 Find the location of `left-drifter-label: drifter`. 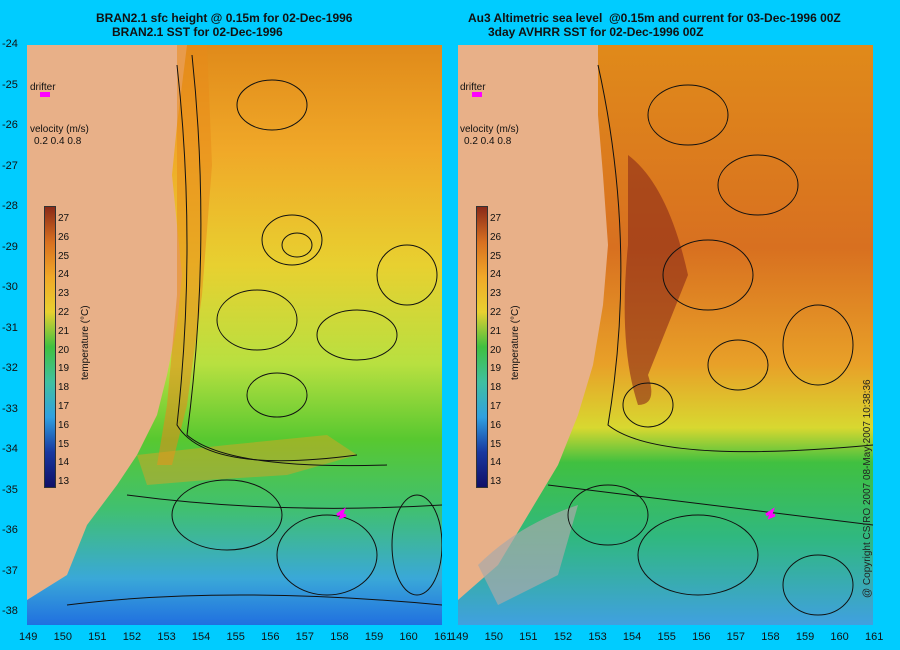

left-drifter-label: drifter is located at coordinates (43, 87).